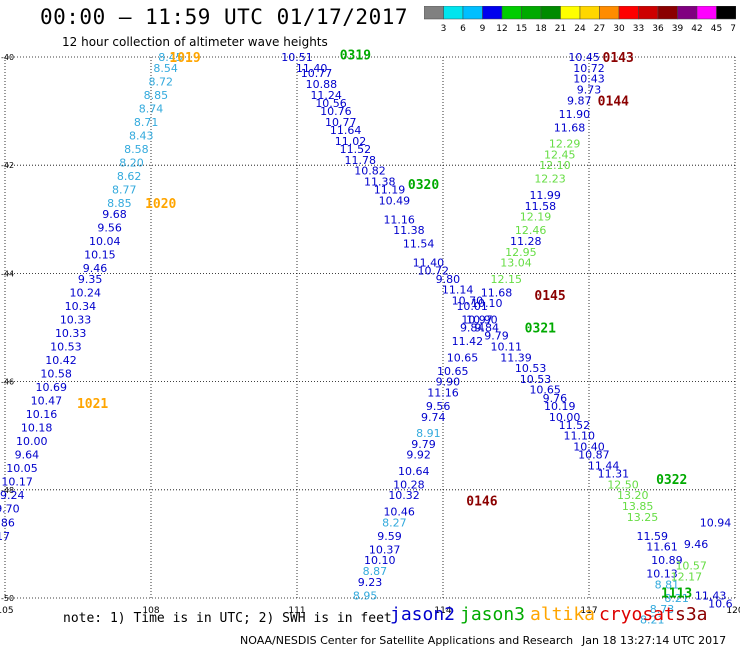 The height and width of the screenshot is (650, 740). Describe the element at coordinates (563, 614) in the screenshot. I see `legend-altika: altika` at that location.